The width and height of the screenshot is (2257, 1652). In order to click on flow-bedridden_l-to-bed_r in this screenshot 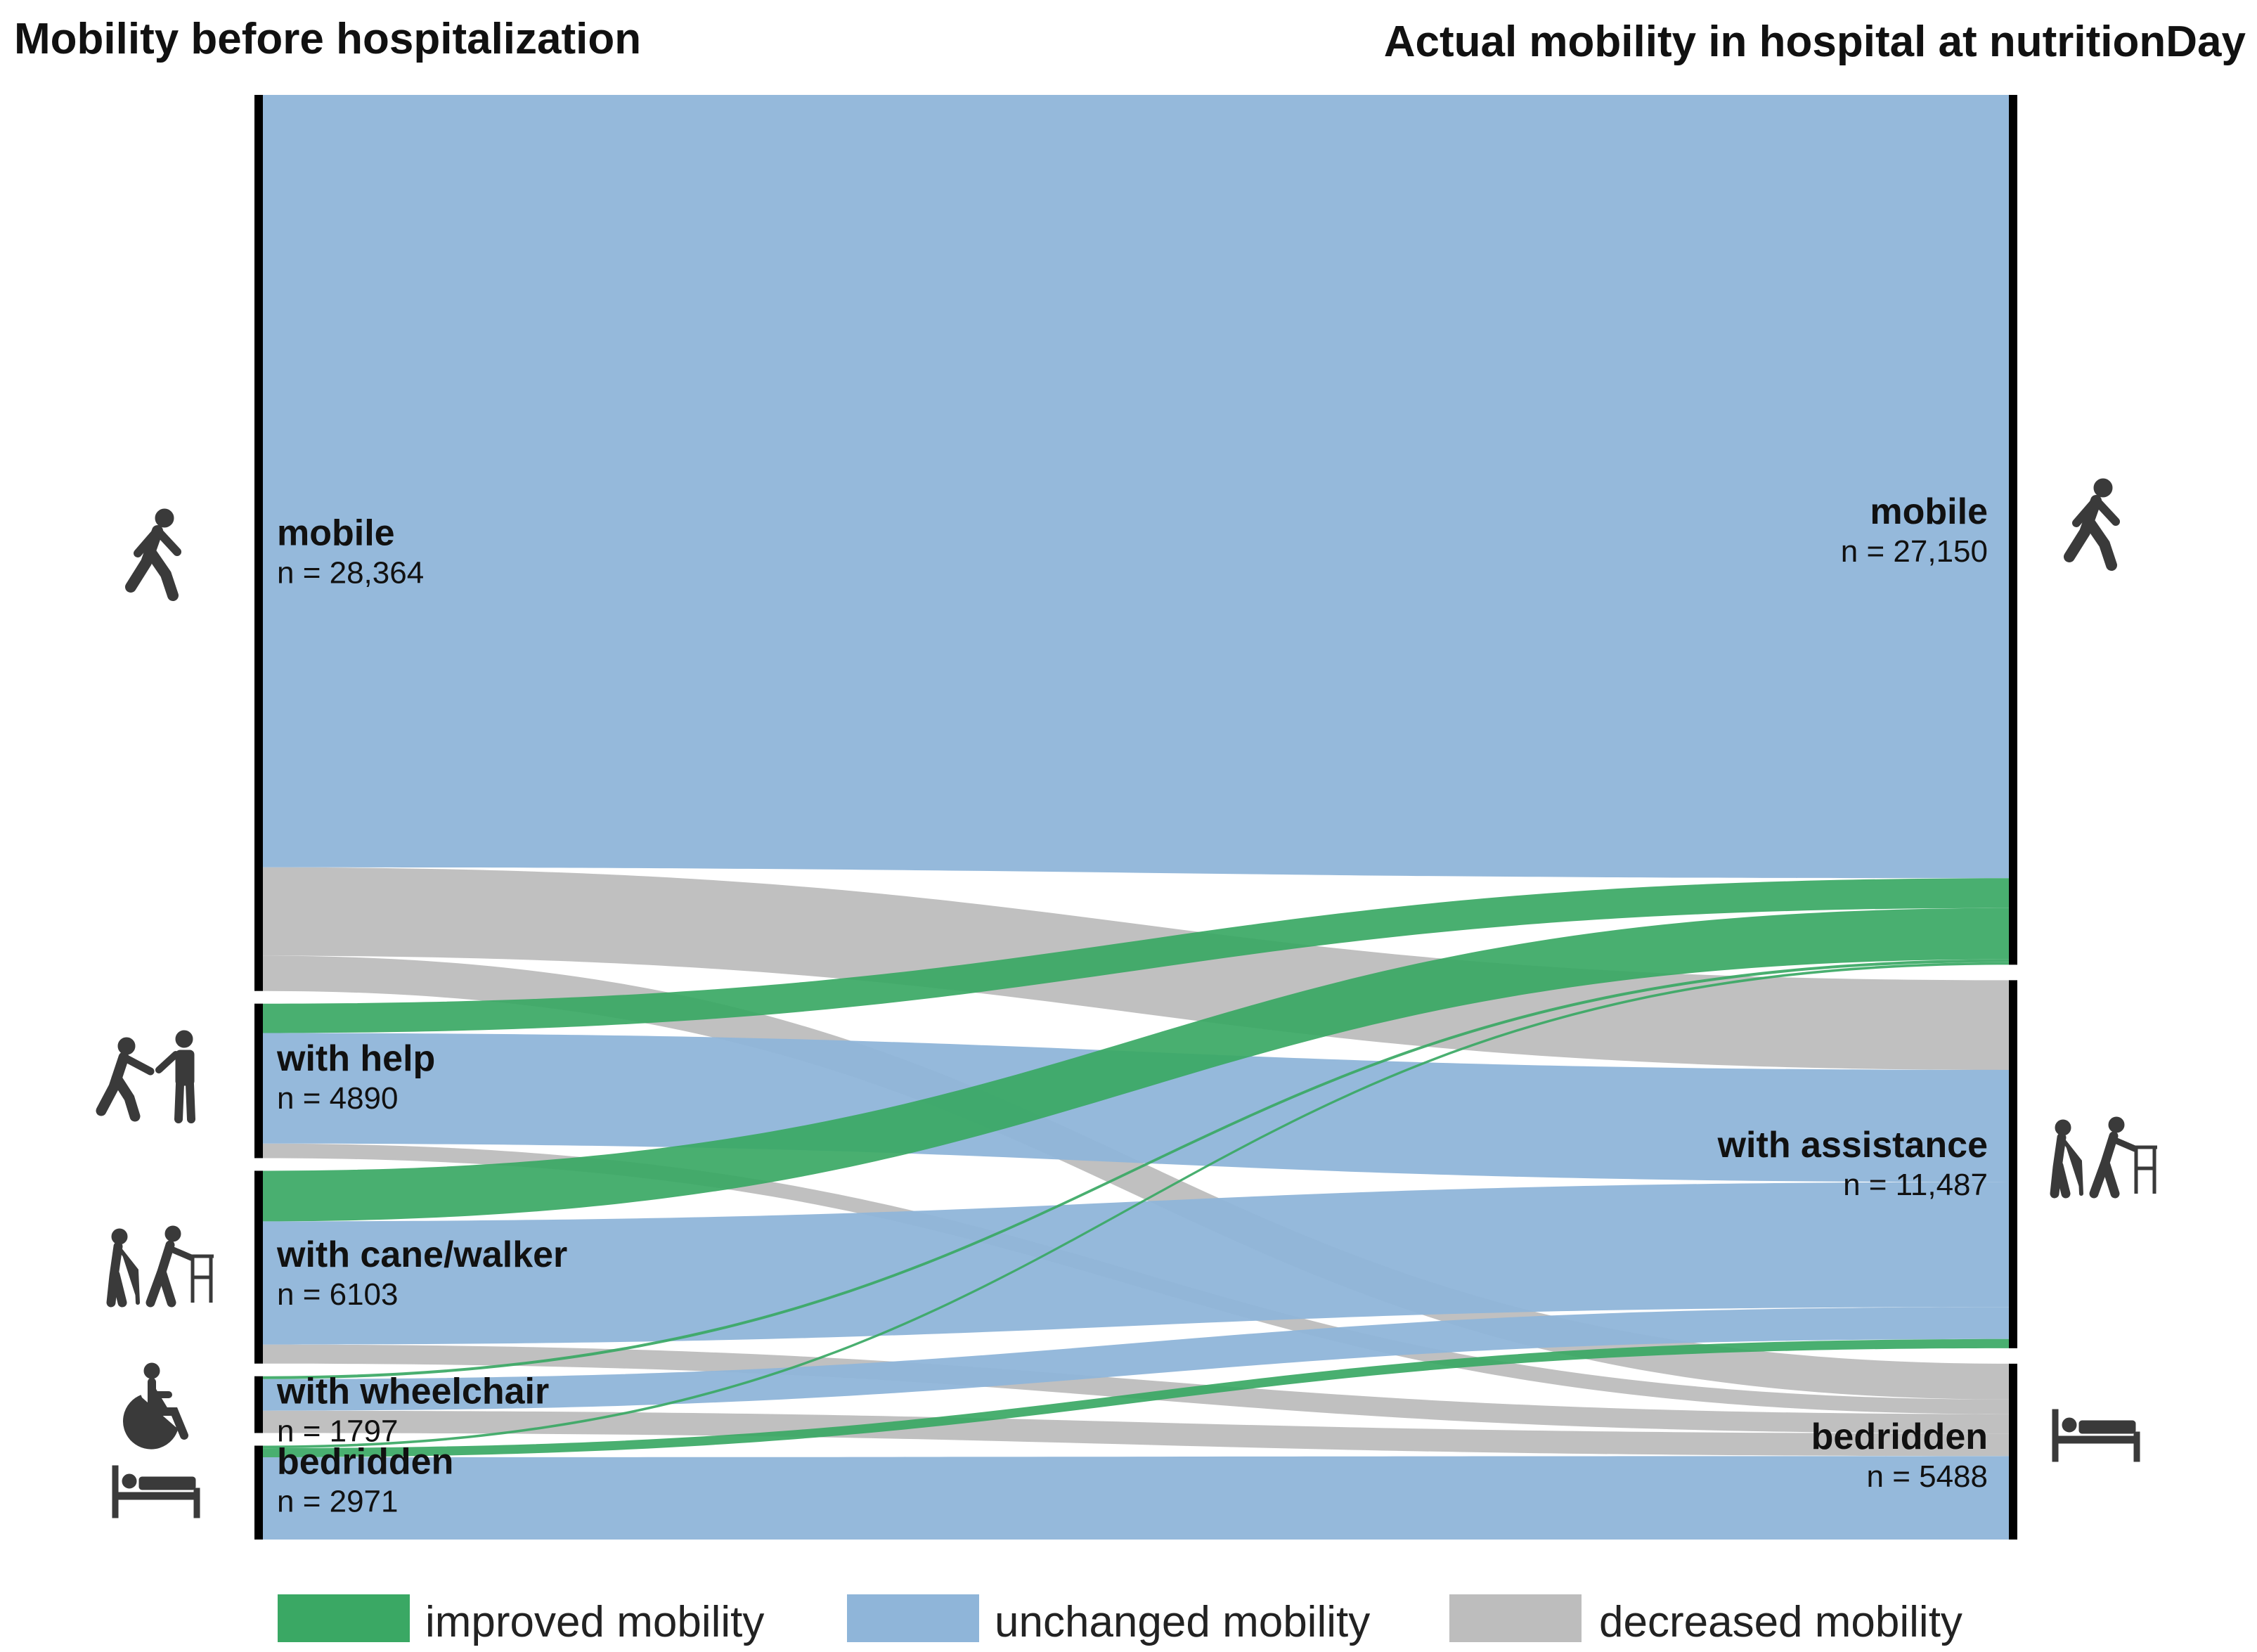, I will do `click(1136, 1498)`.